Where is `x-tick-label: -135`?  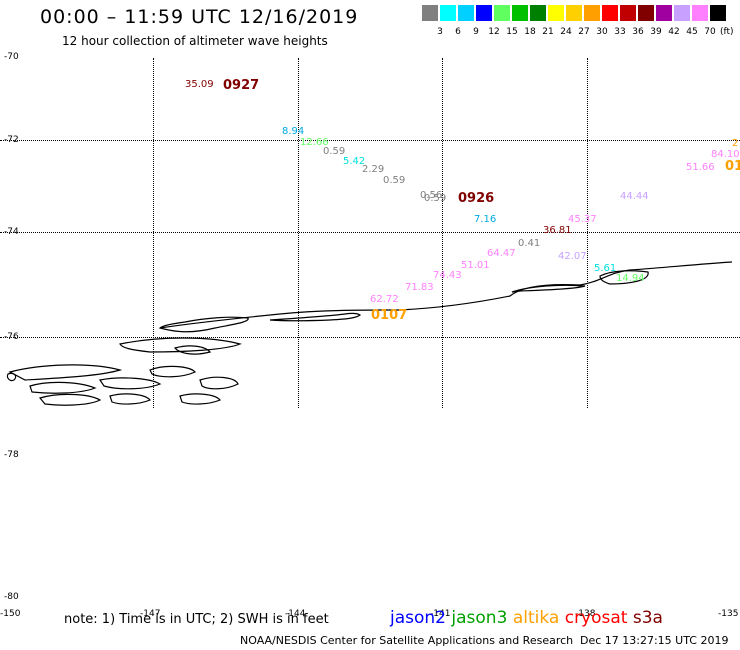 x-tick-label: -135 is located at coordinates (728, 614).